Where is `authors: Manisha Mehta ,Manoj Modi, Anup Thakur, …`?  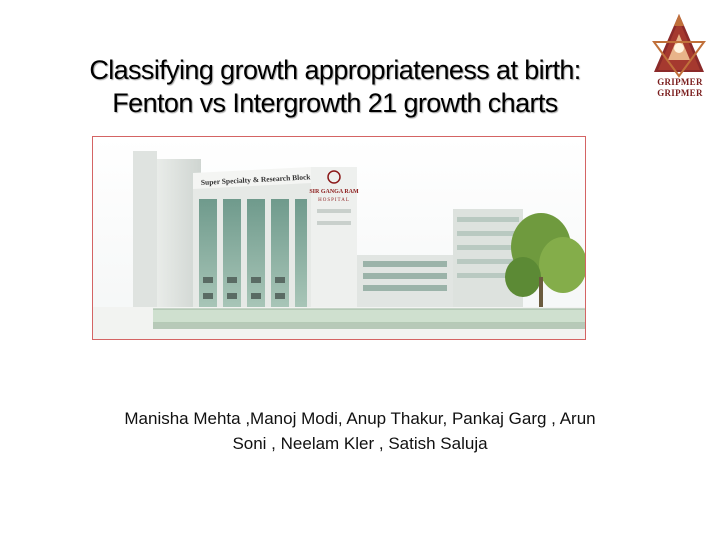 authors: Manisha Mehta ,Manoj Modi, Anup Thakur, … is located at coordinates (360, 431).